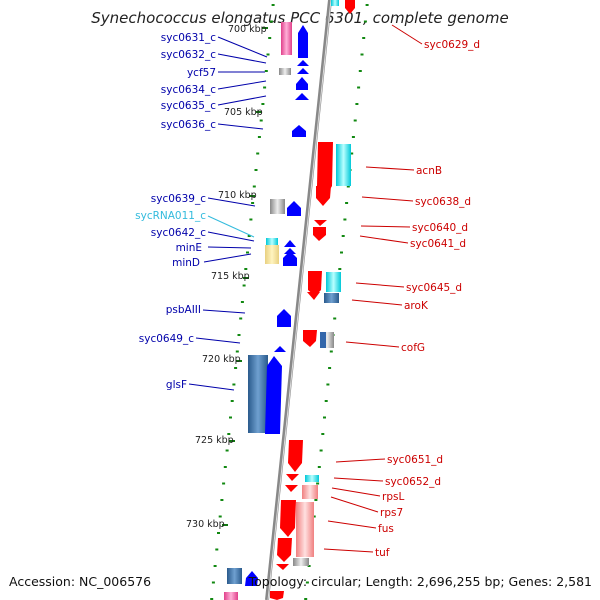 This screenshot has width=600, height=600. Describe the element at coordinates (299, 131) in the screenshot. I see `gene-syc0636_c` at that location.